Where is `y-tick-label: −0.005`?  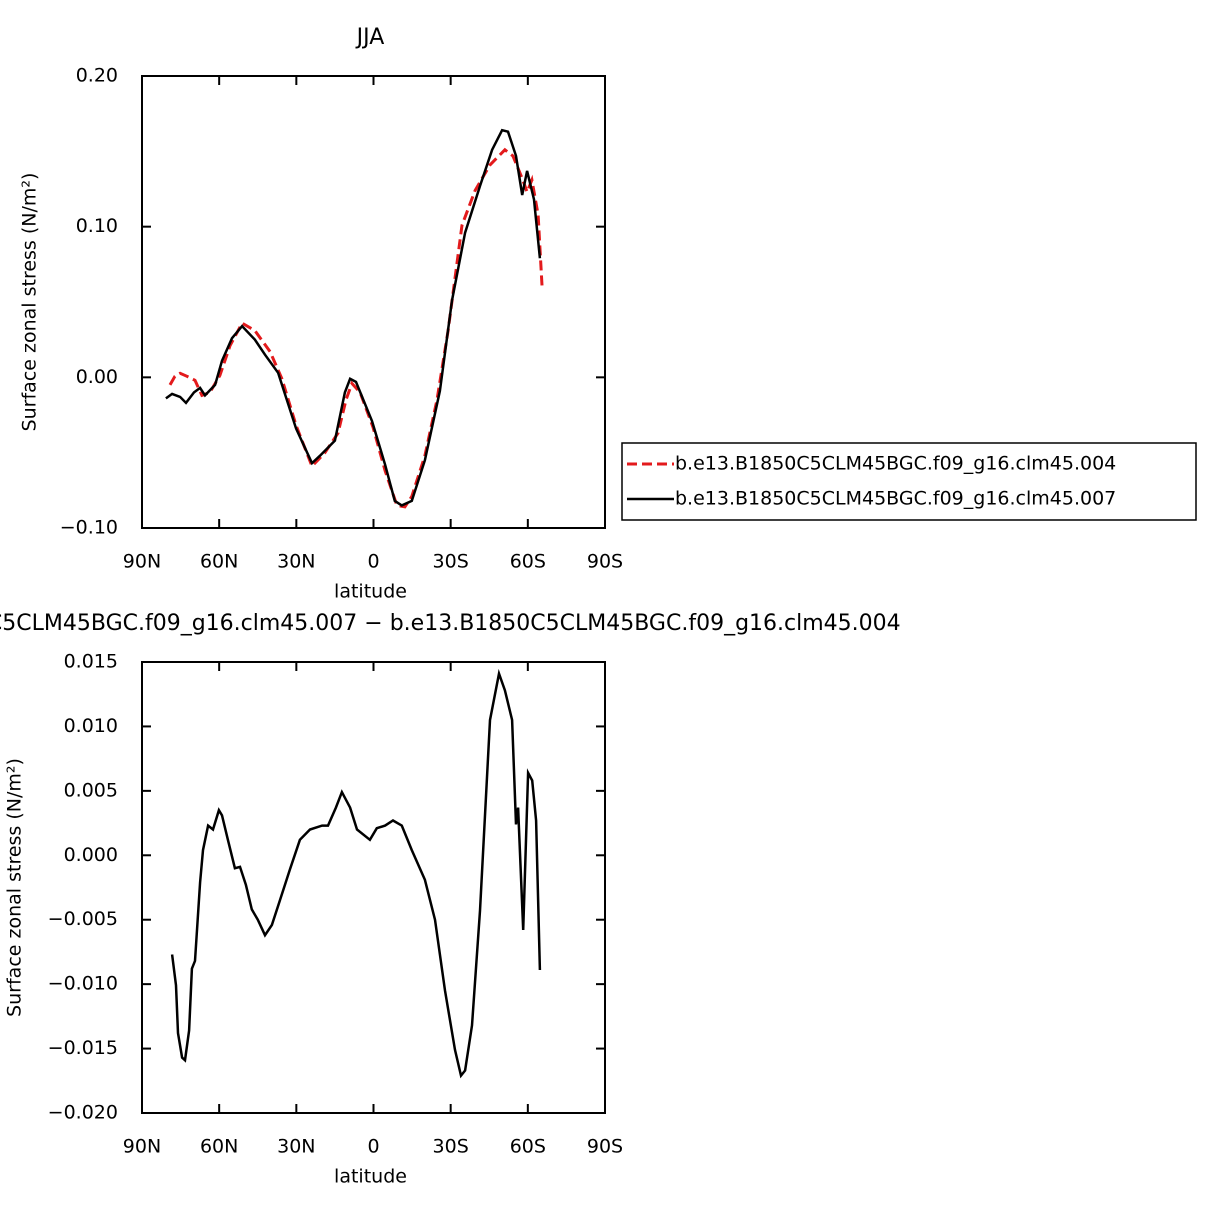
y-tick-label: −0.005 is located at coordinates (83, 919).